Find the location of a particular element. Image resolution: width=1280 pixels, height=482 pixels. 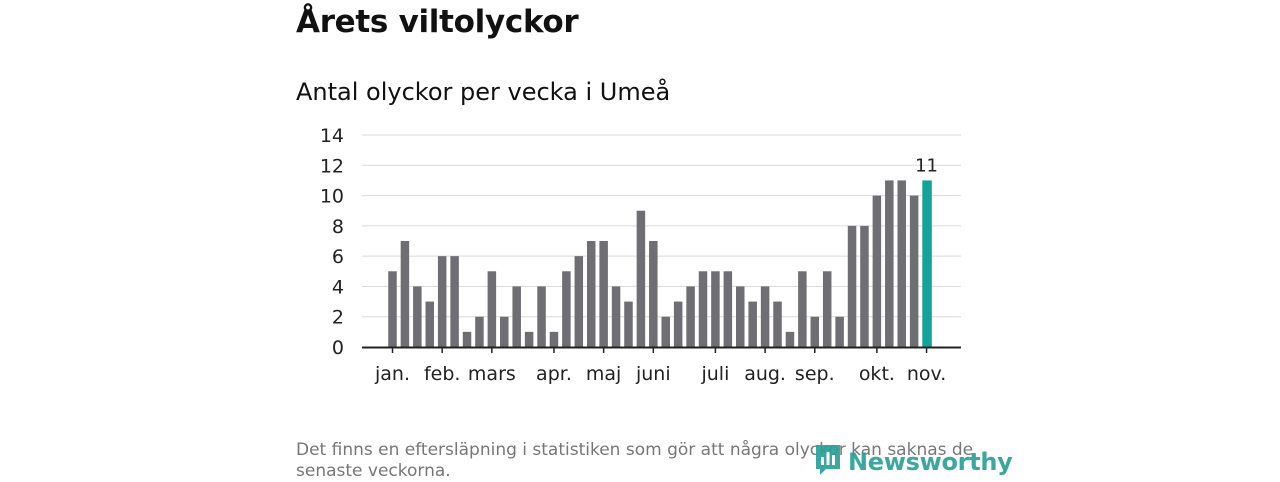

x-tick-label-apr.: apr. is located at coordinates (554, 374).